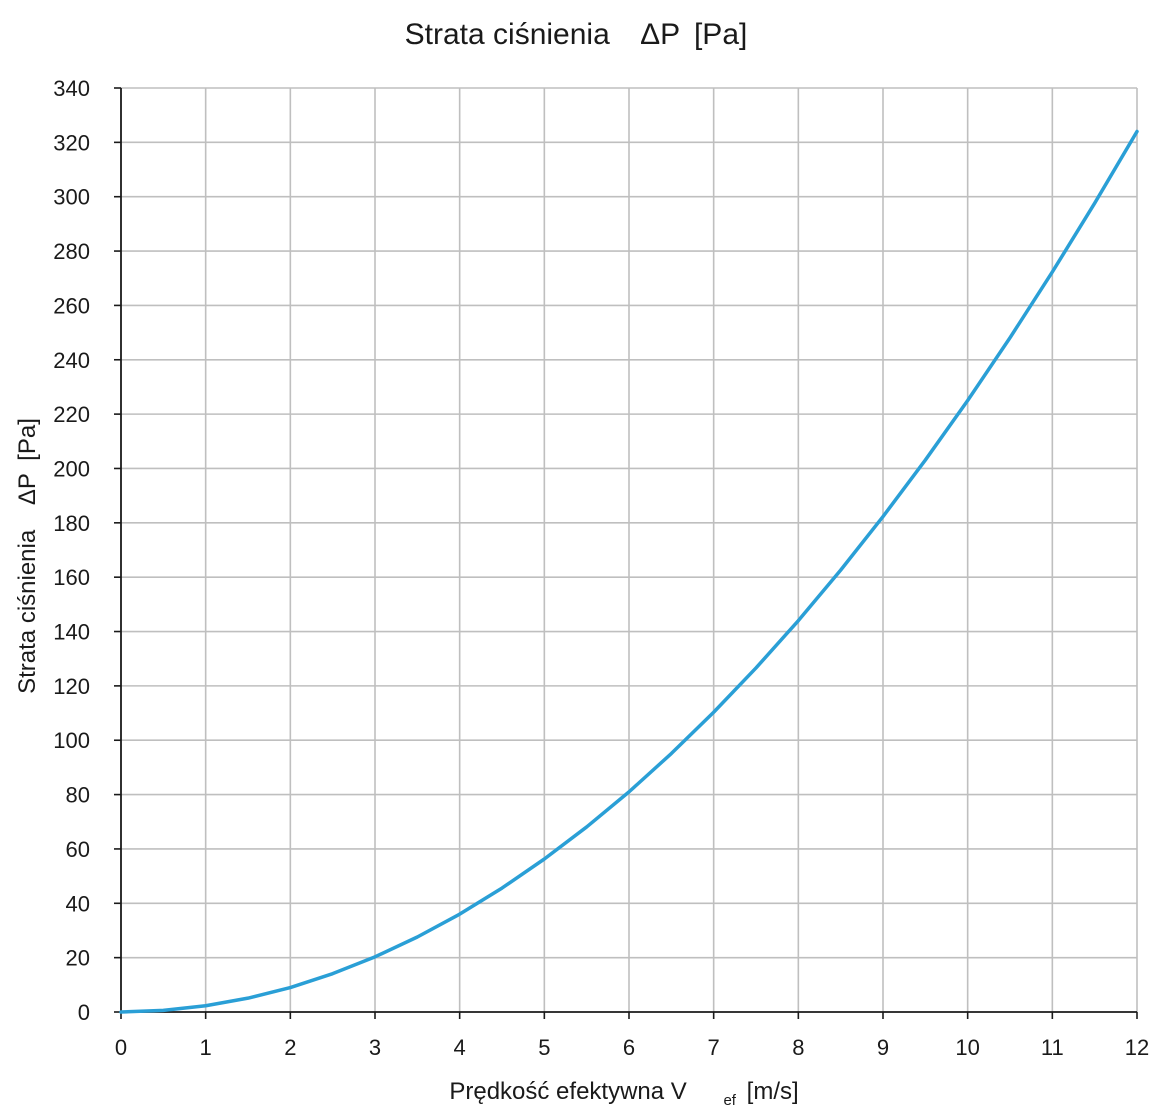 Image resolution: width=1151 pixels, height=1108 pixels. I want to click on y-tick-label: 20, so click(78, 958).